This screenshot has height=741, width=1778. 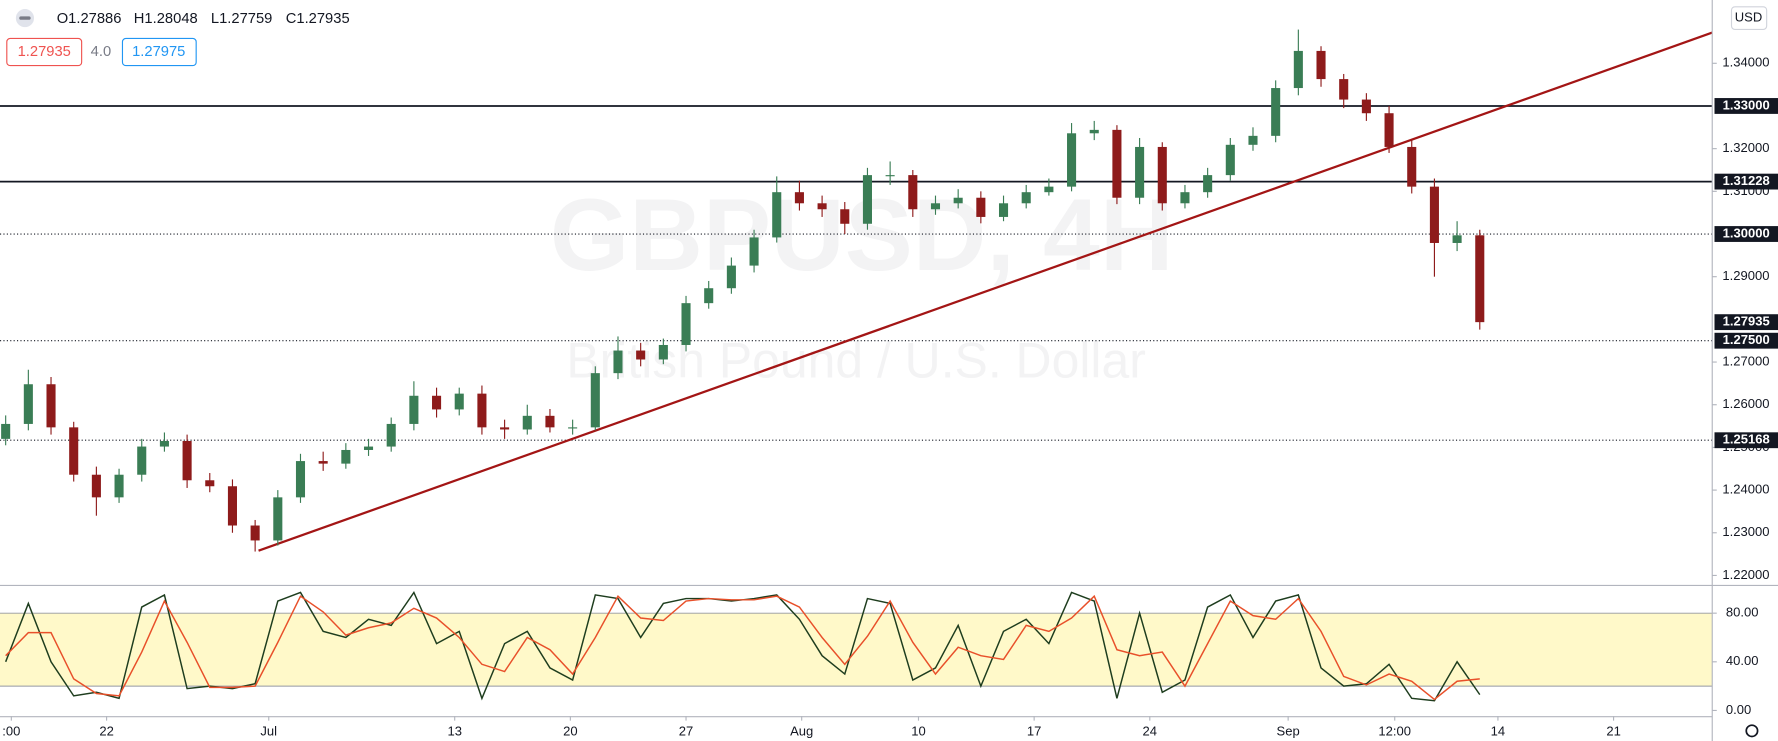 I want to click on buy-button, so click(x=159, y=52).